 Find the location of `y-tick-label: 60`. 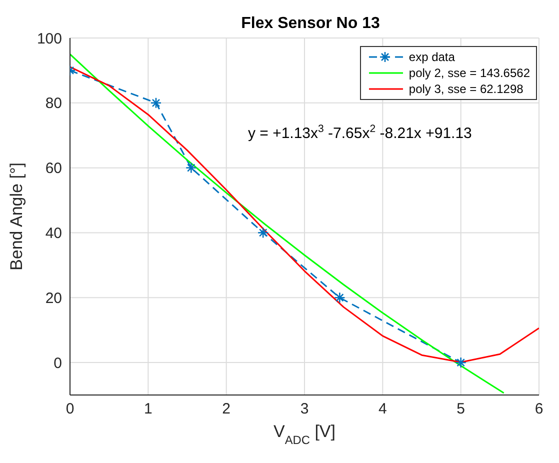

y-tick-label: 60 is located at coordinates (53, 169).